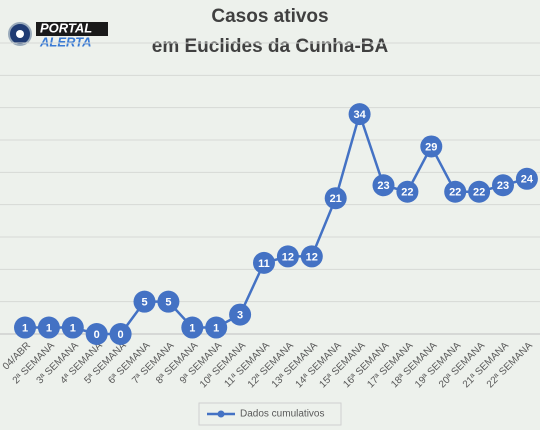 The height and width of the screenshot is (430, 540). Describe the element at coordinates (20, 34) in the screenshot. I see `logo-icon-center` at that location.